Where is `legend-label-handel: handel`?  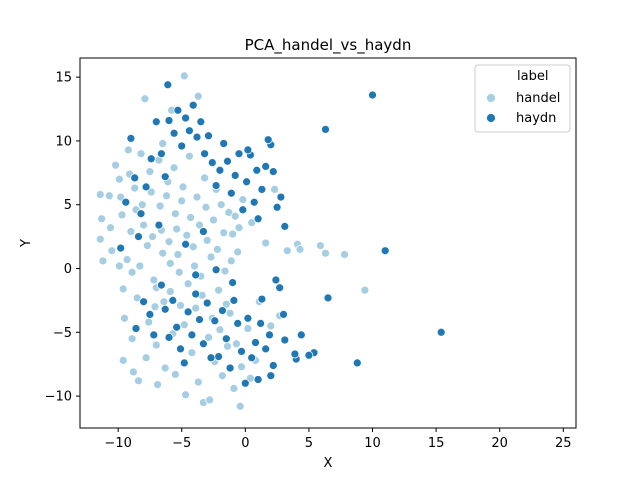
legend-label-handel: handel is located at coordinates (538, 98).